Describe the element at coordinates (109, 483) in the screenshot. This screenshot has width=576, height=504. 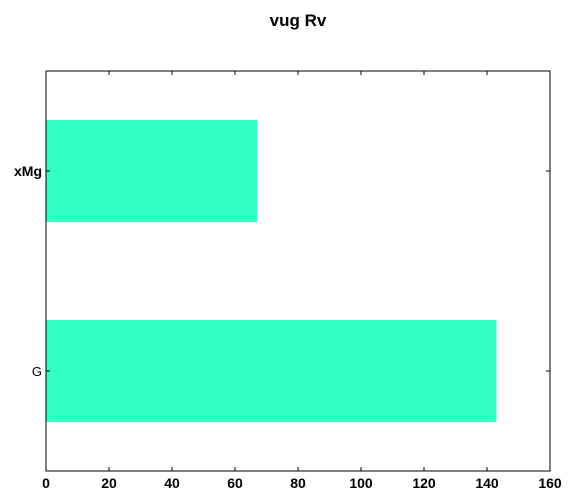
I see `x-tick-label-20: 20` at that location.